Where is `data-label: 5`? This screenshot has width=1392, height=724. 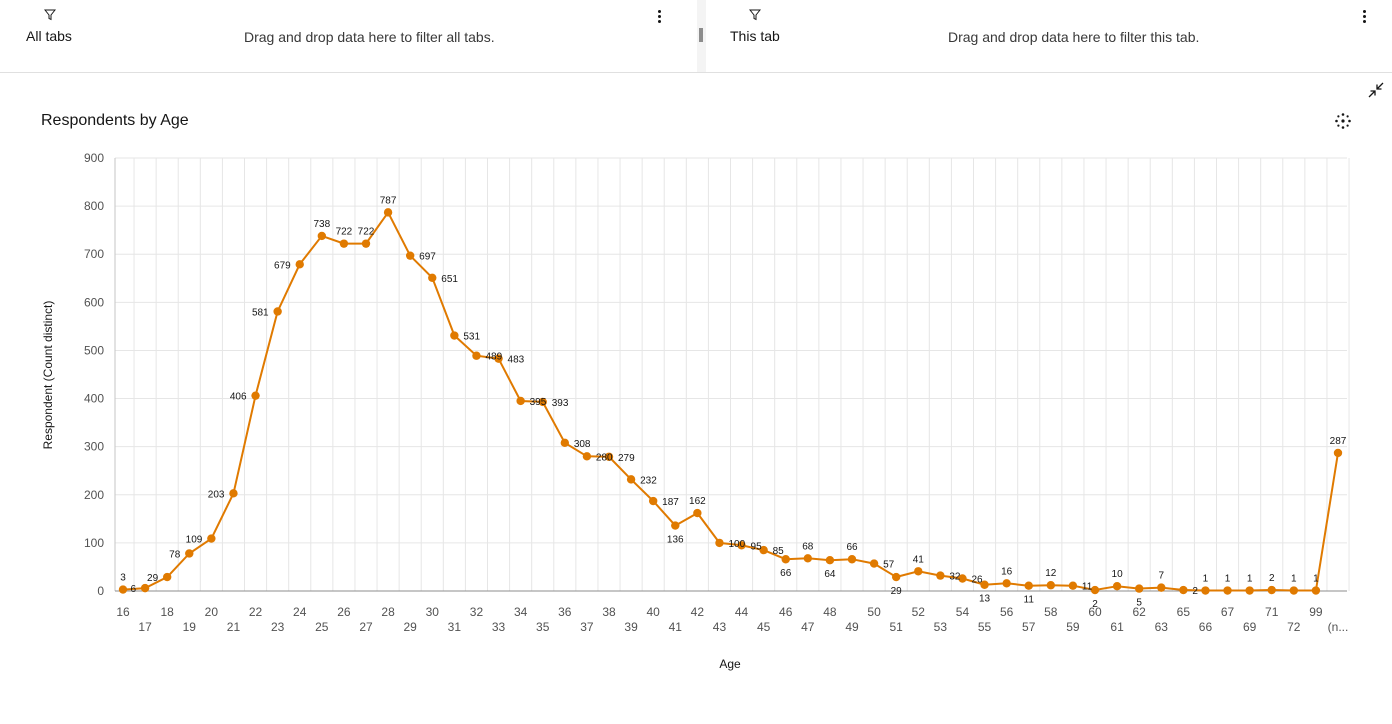 data-label: 5 is located at coordinates (1139, 603).